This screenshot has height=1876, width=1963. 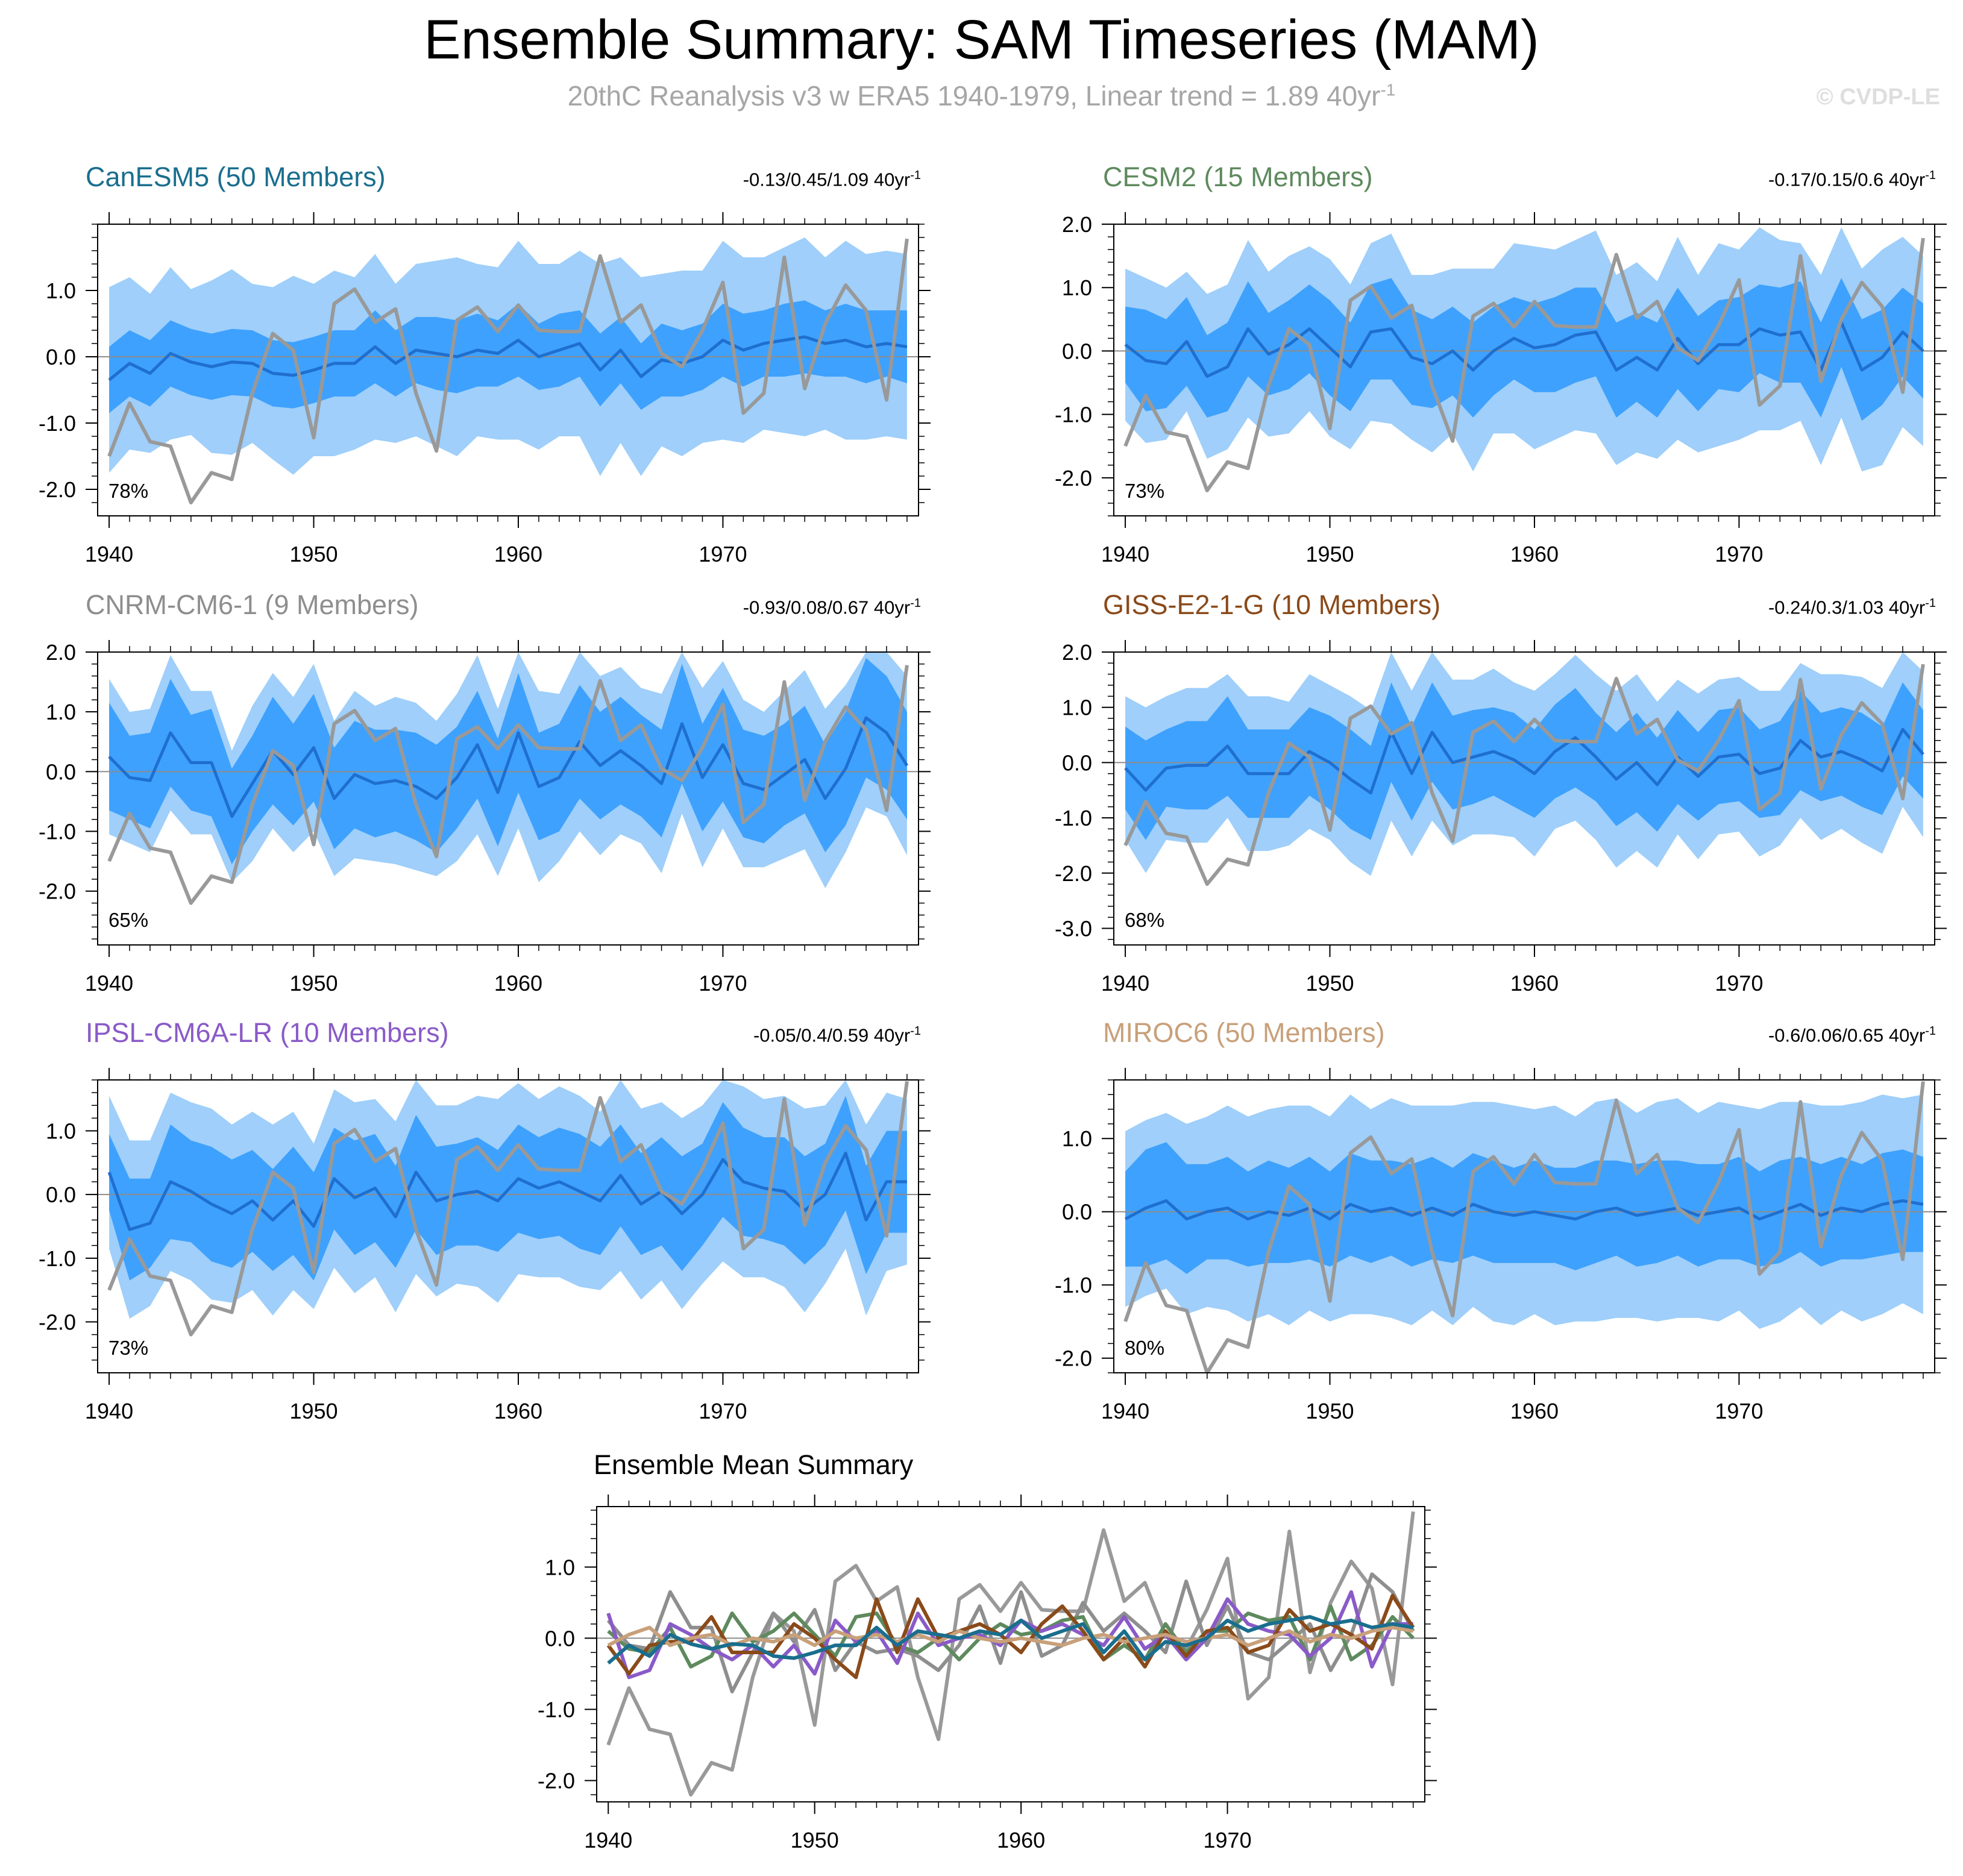 I want to click on panel-2-axes: 2.0 1.0 0.0 -1.0 -2.0 1940 1950 1960 1970, so click(x=1501, y=389).